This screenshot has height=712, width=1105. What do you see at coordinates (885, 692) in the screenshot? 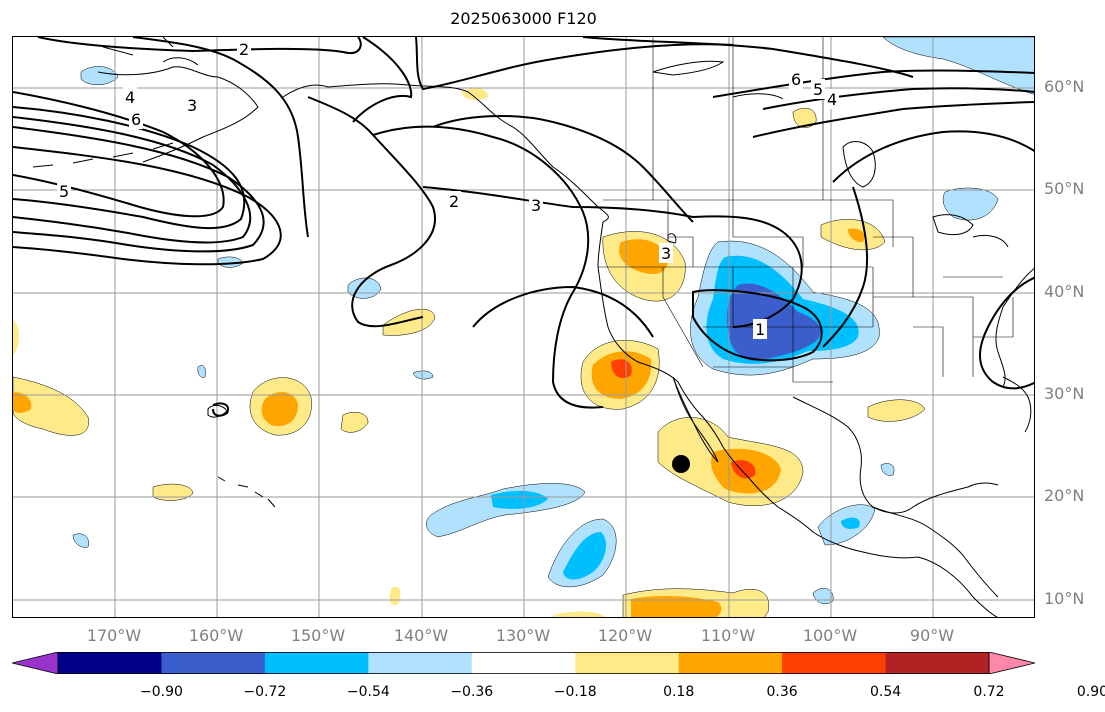
I see `colorbar-tick-label: 0.54` at bounding box center [885, 692].